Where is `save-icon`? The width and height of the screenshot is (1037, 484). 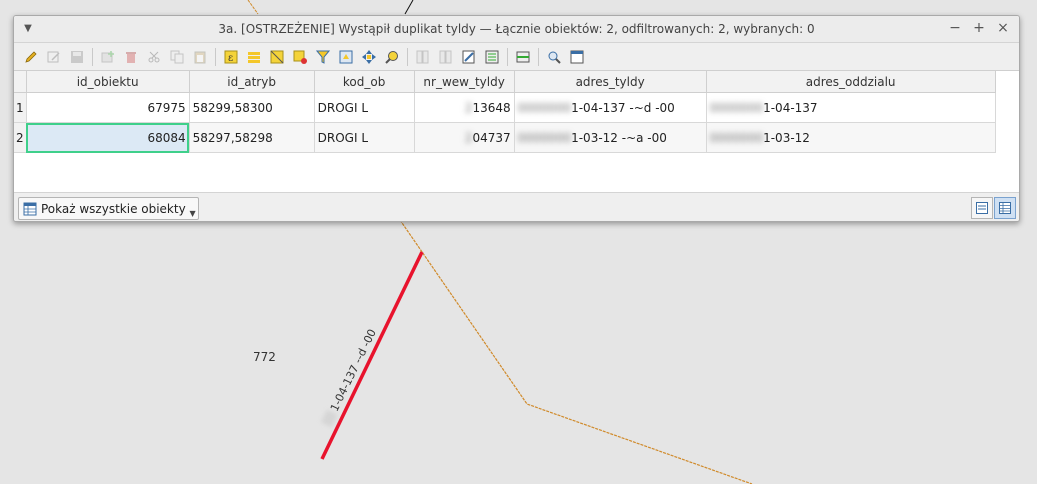 save-icon is located at coordinates (77, 57).